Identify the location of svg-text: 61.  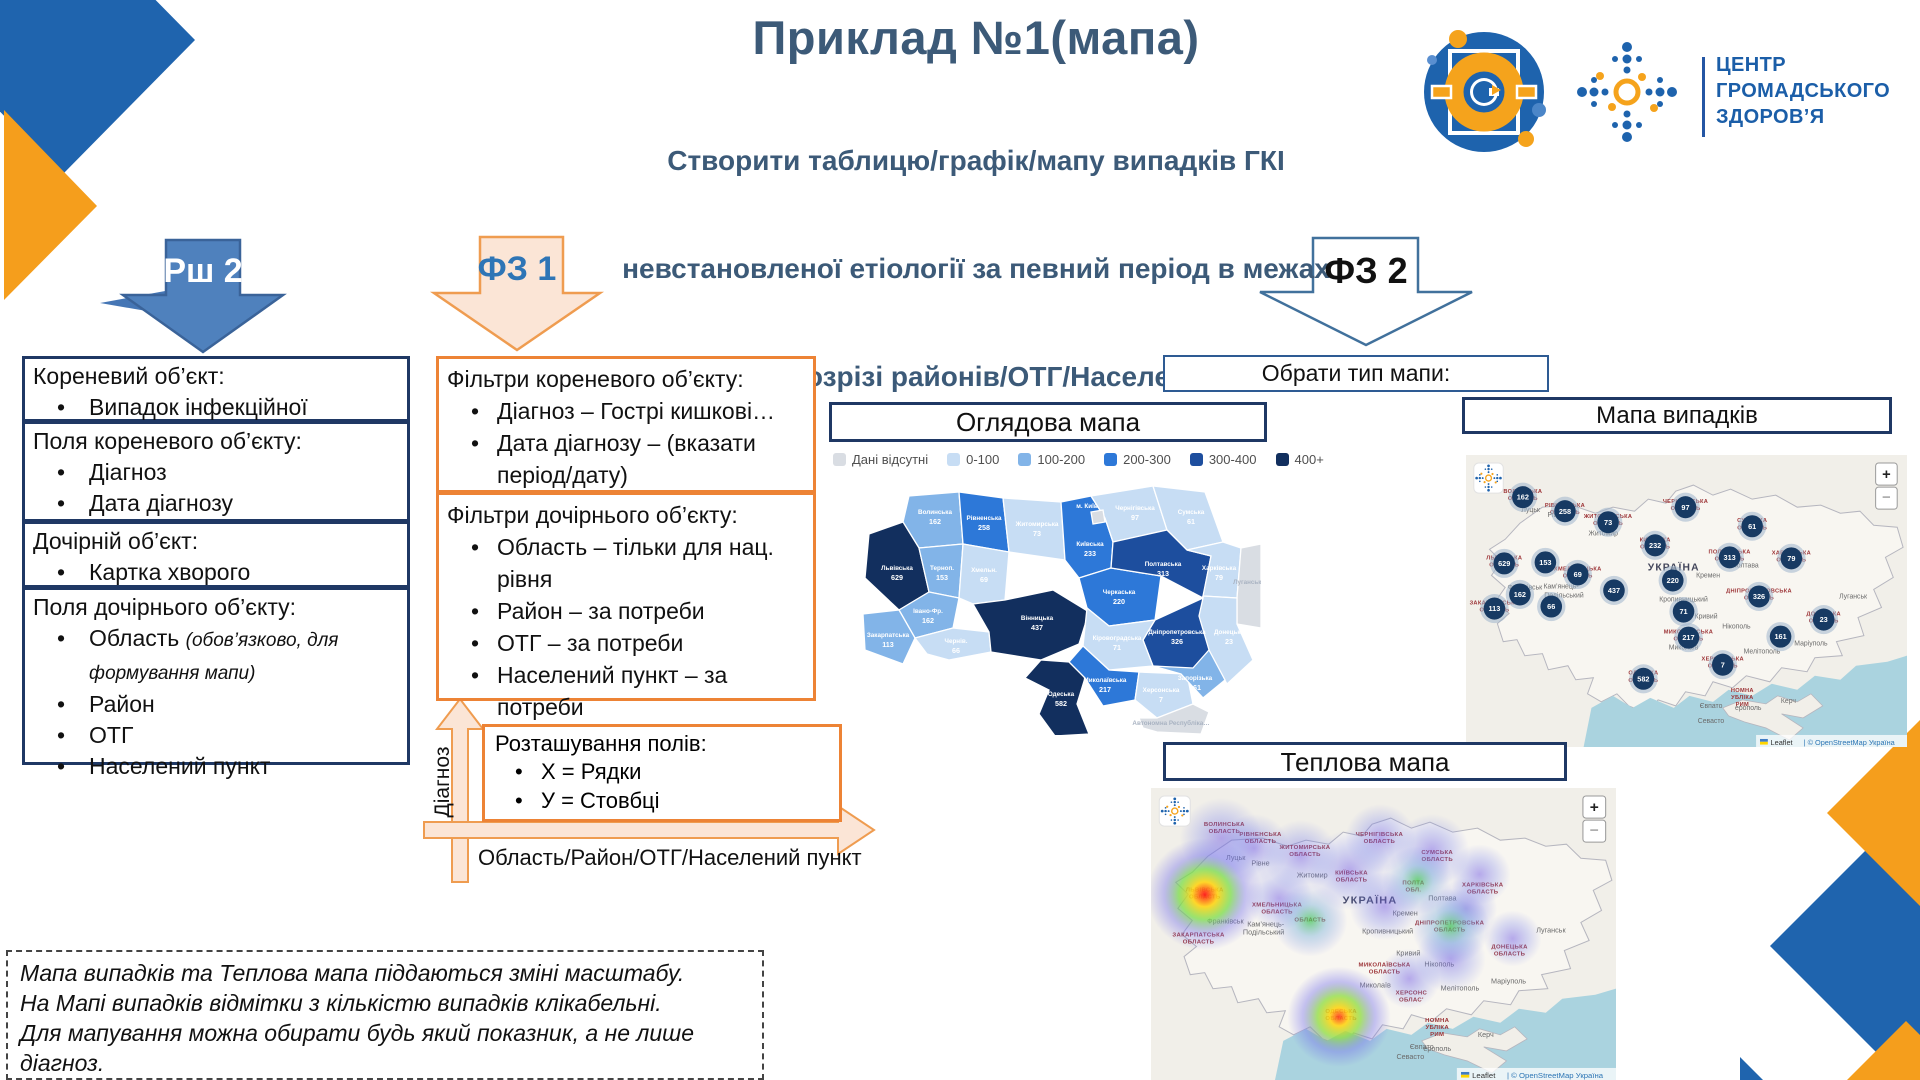
(1752, 526).